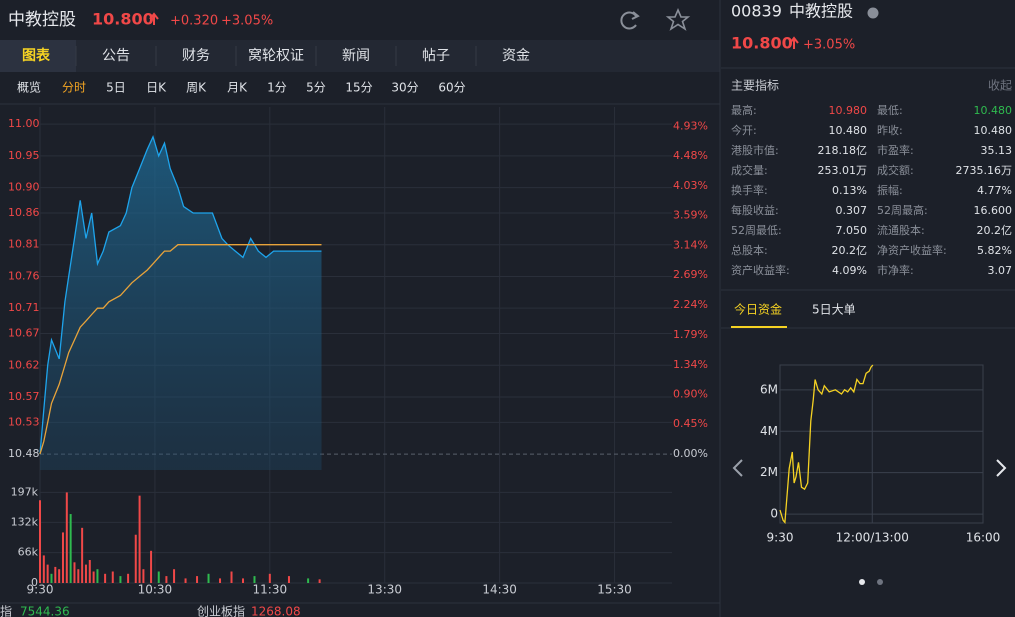 This screenshot has height=617, width=1015. What do you see at coordinates (994, 190) in the screenshot?
I see `metric-value: 4.77%` at bounding box center [994, 190].